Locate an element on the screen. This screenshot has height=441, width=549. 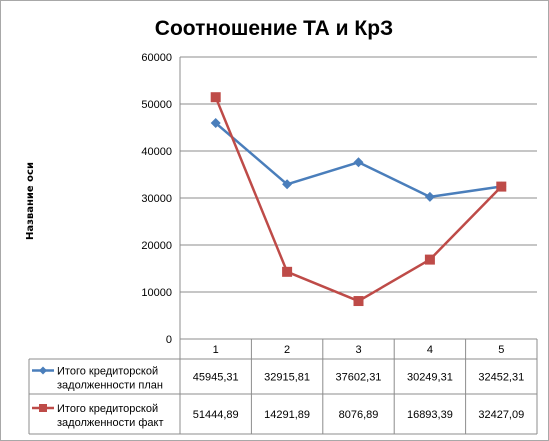
x-tick-label: 2 is located at coordinates (287, 350).